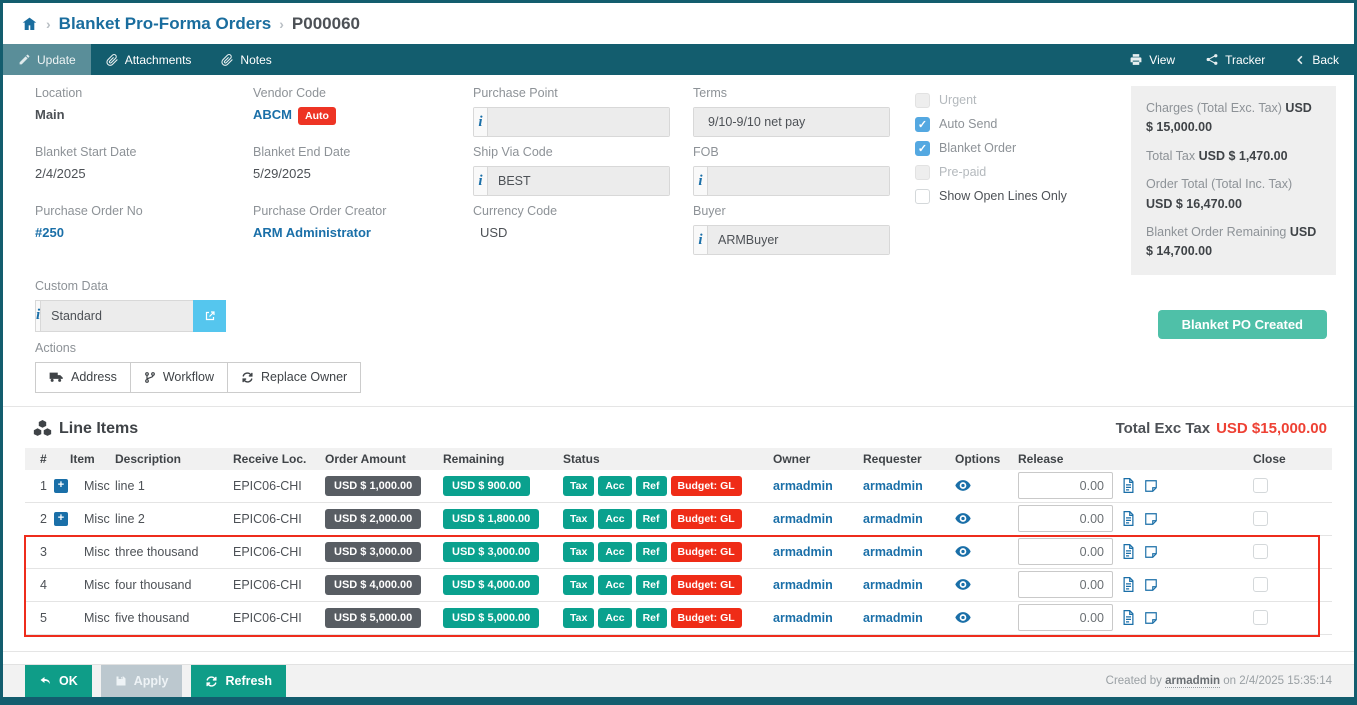 The width and height of the screenshot is (1357, 705). I want to click on tab-update: Update, so click(47, 59).